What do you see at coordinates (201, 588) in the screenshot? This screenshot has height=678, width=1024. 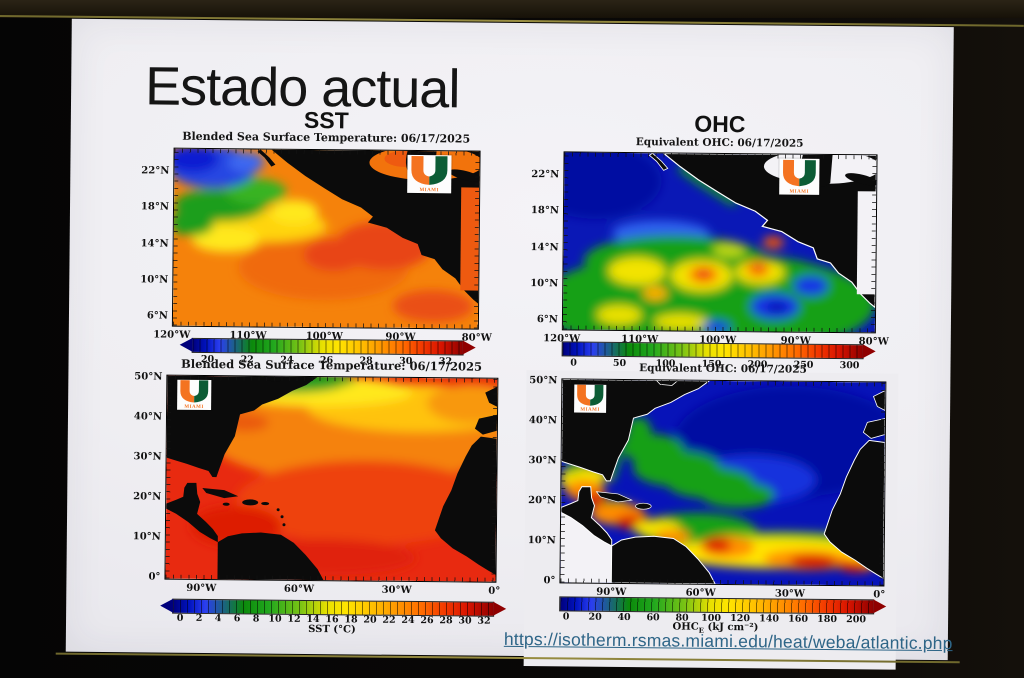 I see `x-tick-label: 90°W` at bounding box center [201, 588].